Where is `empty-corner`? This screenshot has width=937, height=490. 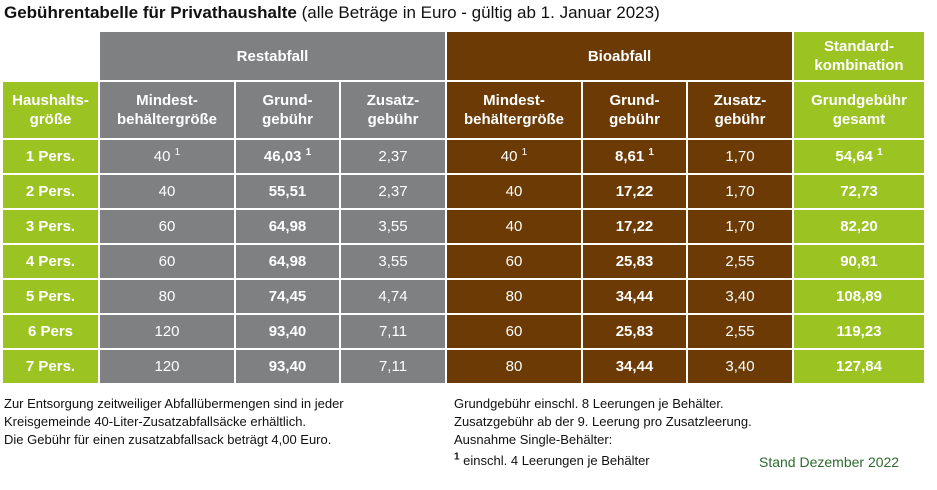 empty-corner is located at coordinates (50, 56).